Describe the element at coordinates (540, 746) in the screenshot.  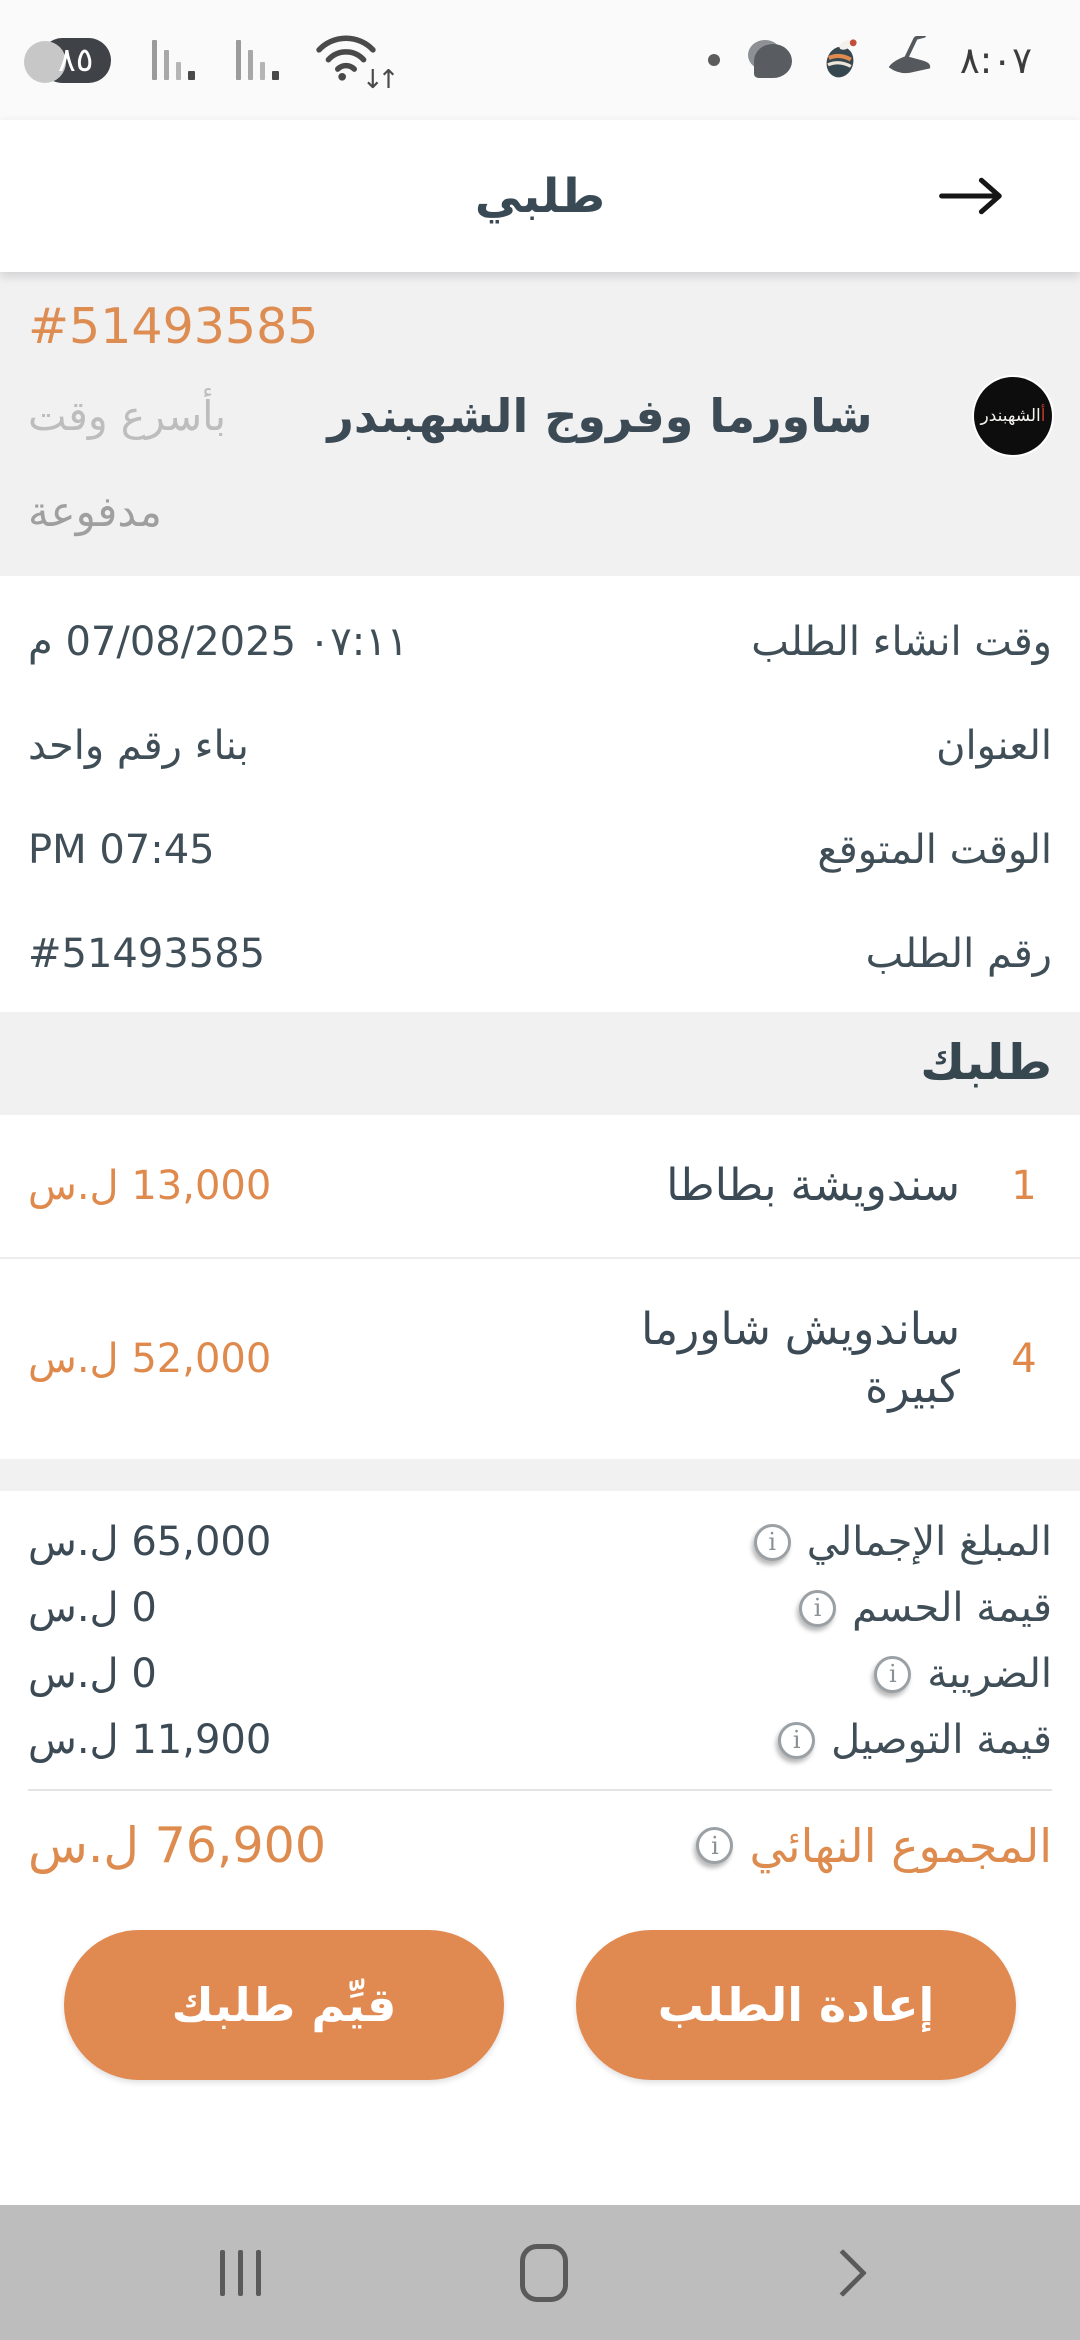
I see `detail-row-address: العنوان بناء رقم واحد` at that location.